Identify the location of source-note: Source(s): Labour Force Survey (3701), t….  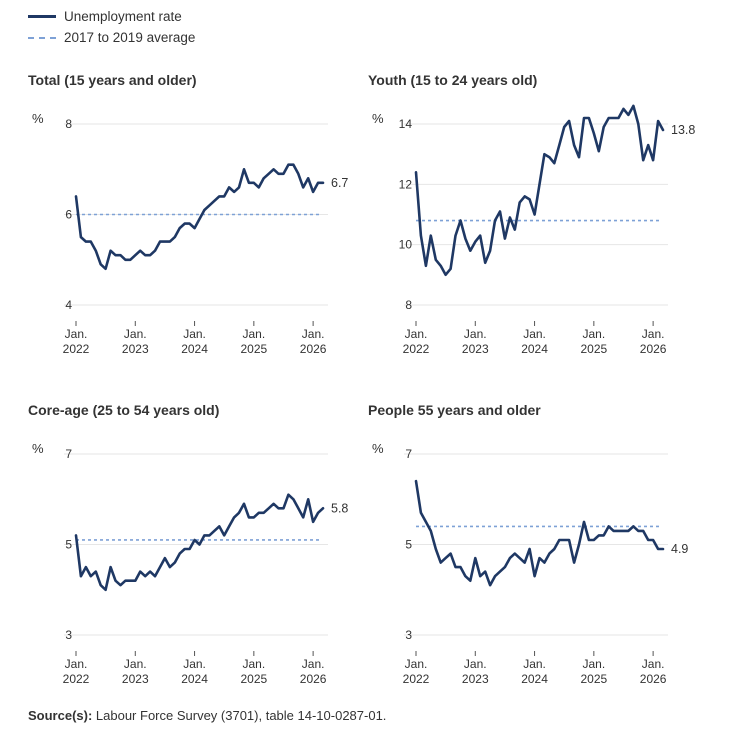
(207, 715).